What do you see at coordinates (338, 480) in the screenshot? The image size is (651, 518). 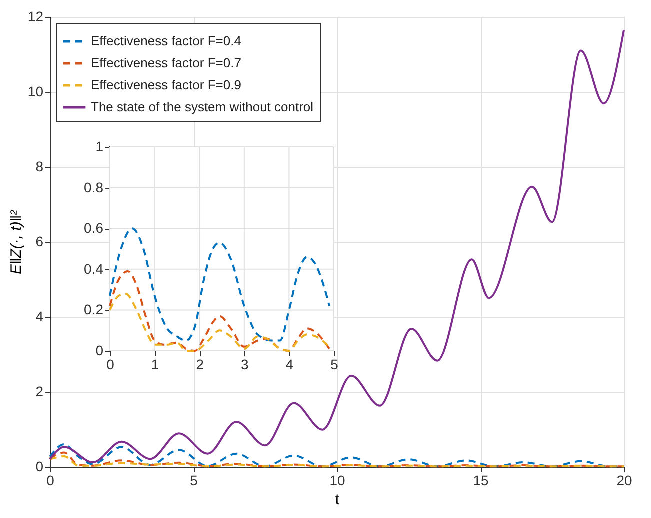 I see `x-tick-label: 10` at bounding box center [338, 480].